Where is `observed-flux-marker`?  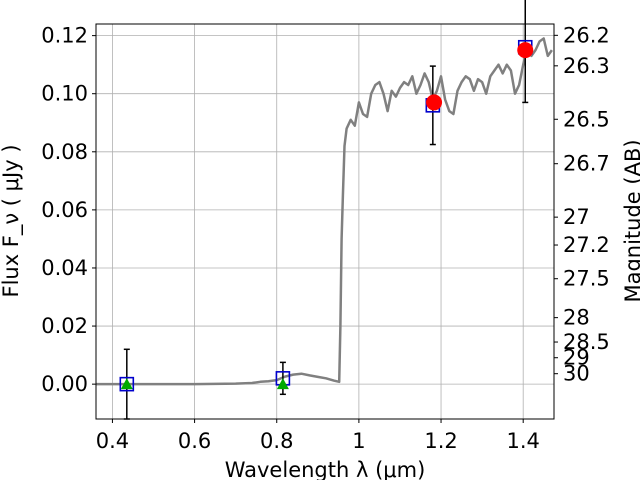
observed-flux-marker is located at coordinates (127, 384).